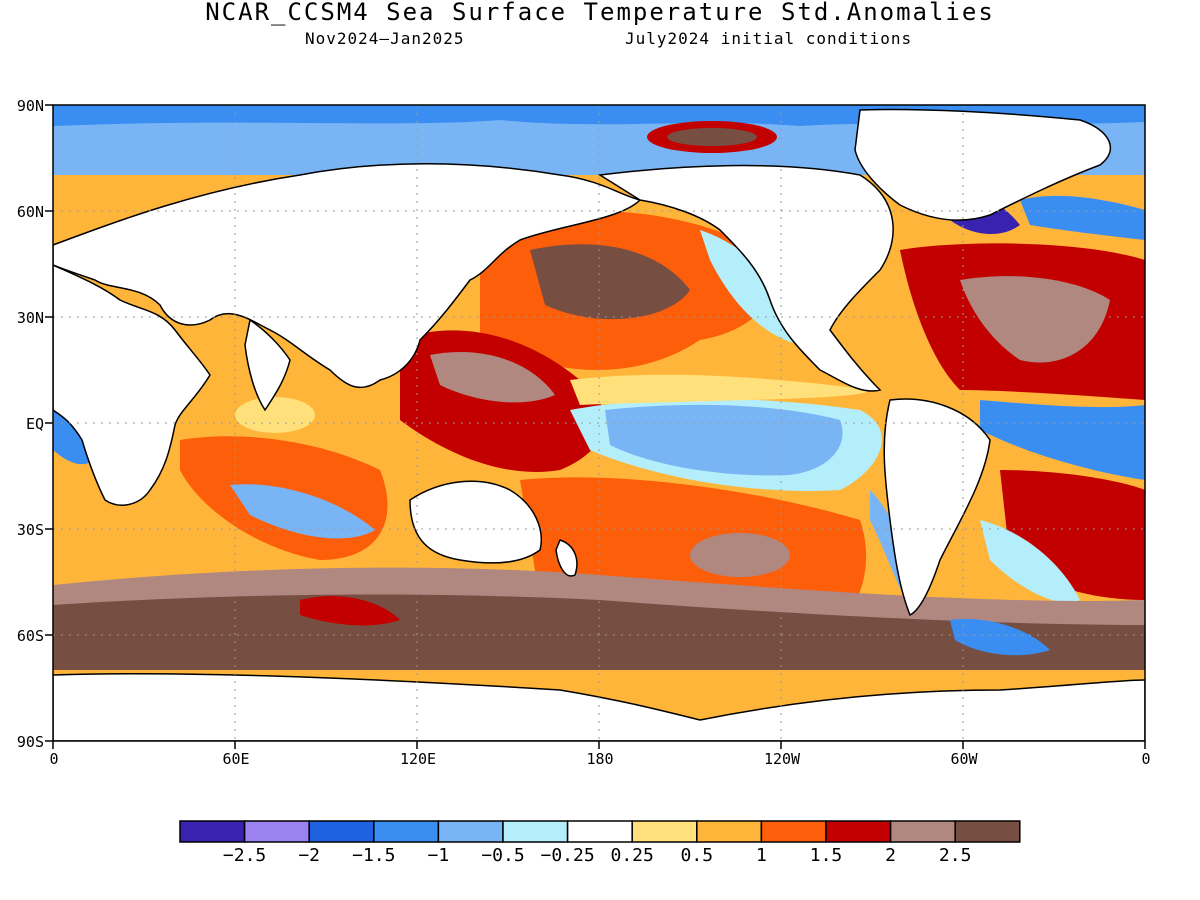 The image size is (1200, 900). I want to click on eurasia, so click(347, 276).